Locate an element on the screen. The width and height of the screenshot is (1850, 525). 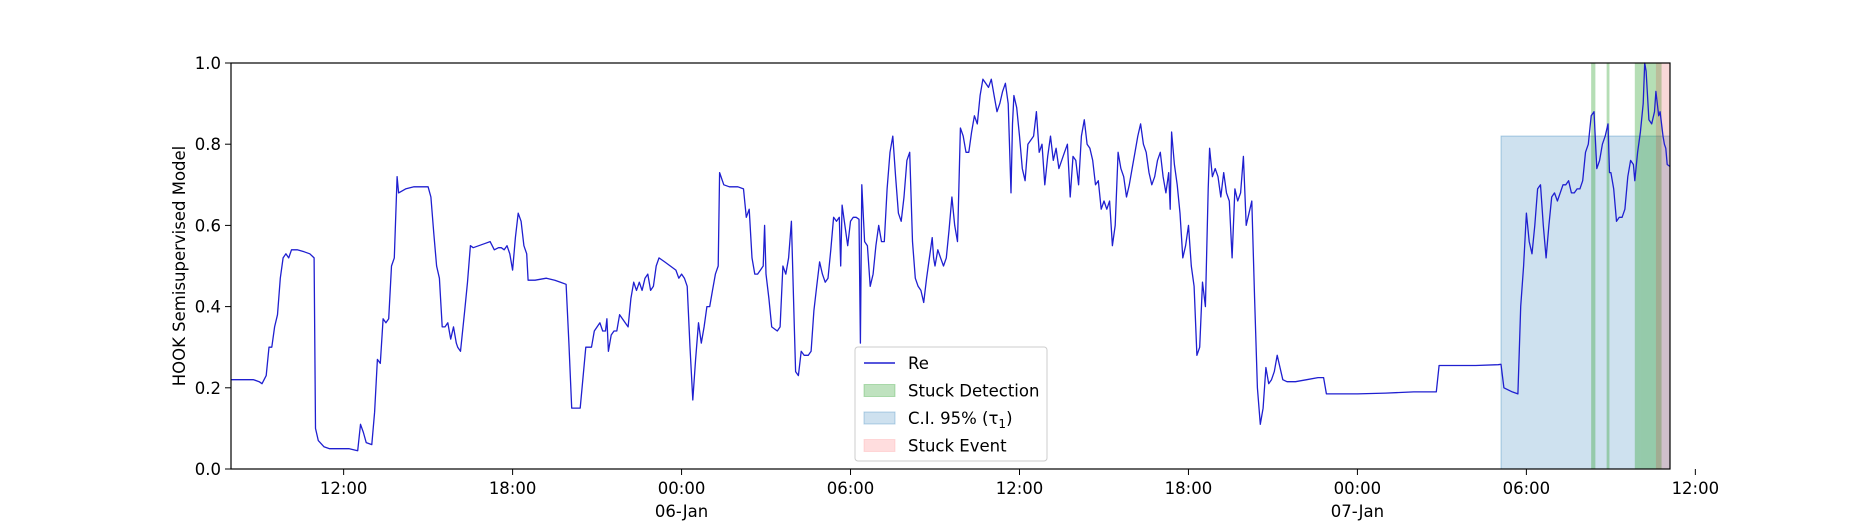
legend-box is located at coordinates (951, 404).